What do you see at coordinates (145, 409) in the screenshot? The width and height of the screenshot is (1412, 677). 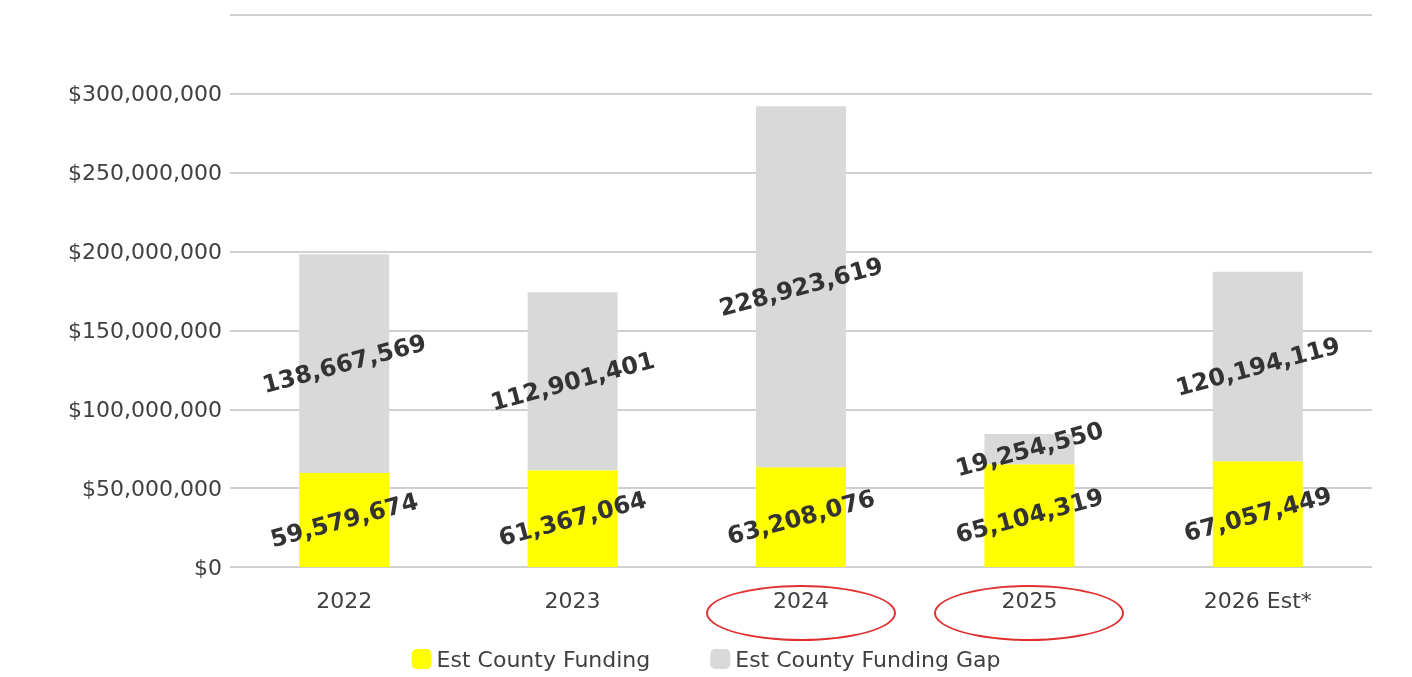 I see `y-tick-label: $100,000,000` at bounding box center [145, 409].